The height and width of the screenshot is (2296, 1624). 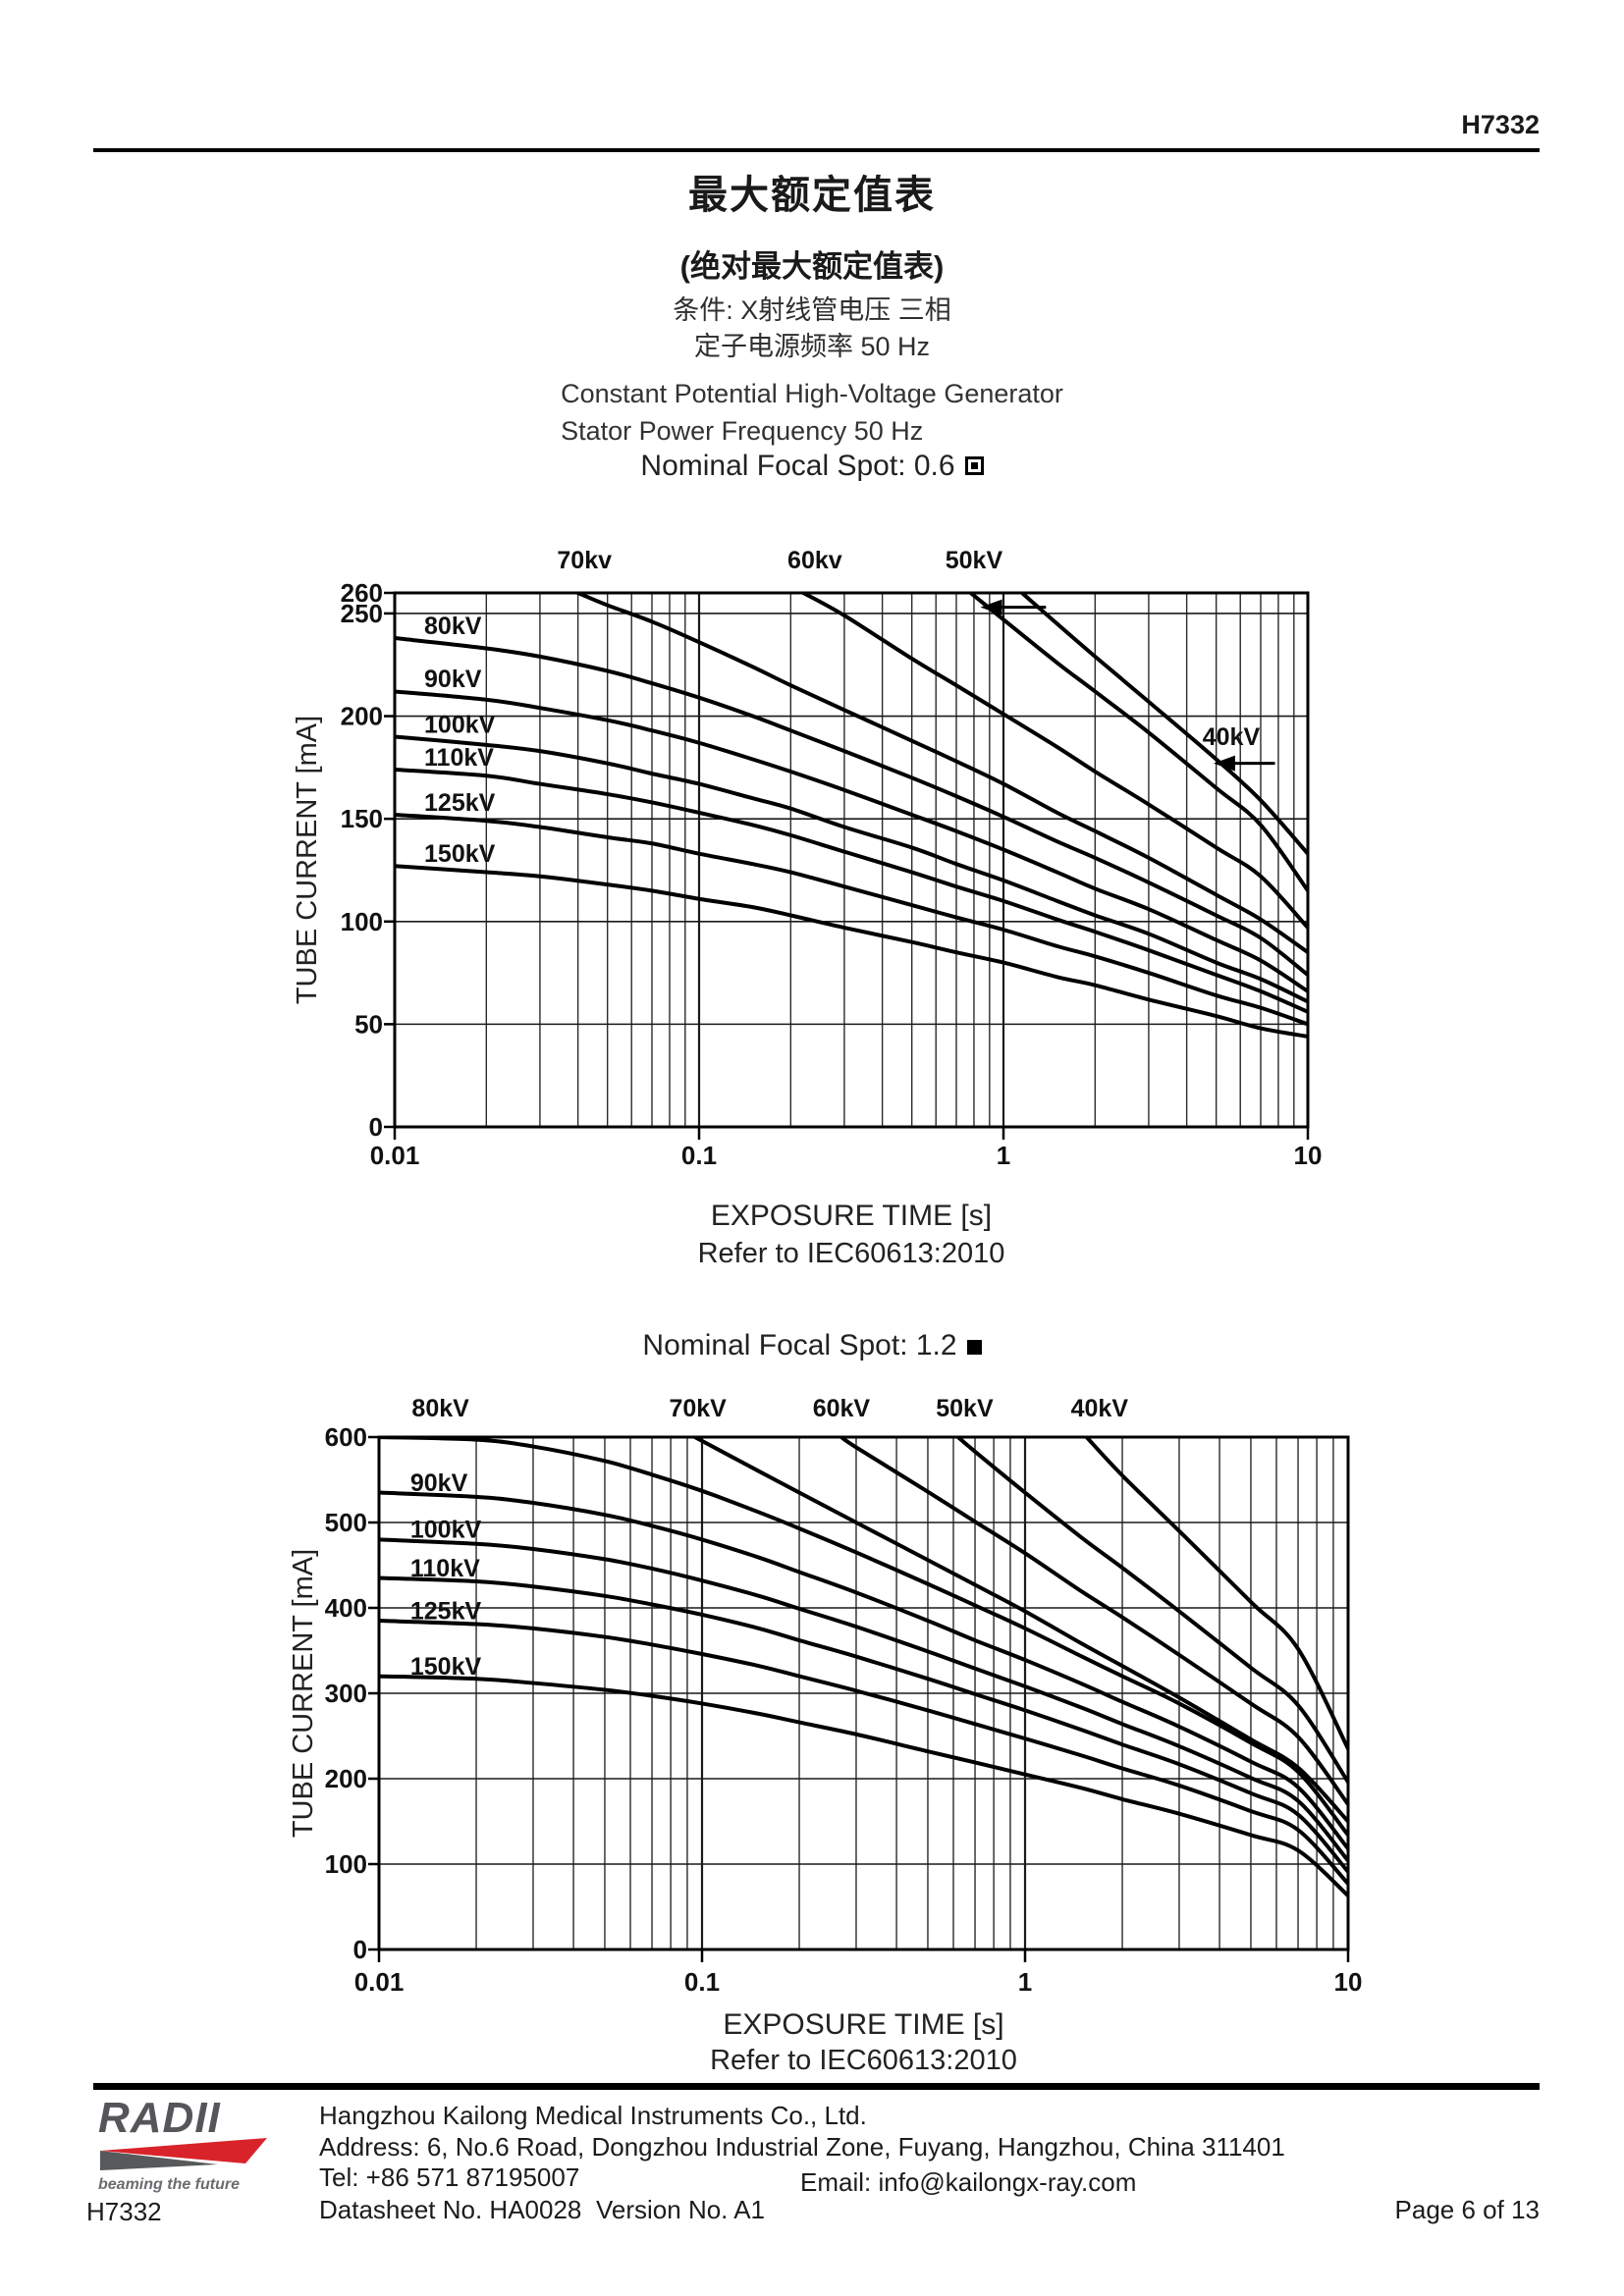 I want to click on logo-tagline: beaming the future, so click(x=169, y=2185).